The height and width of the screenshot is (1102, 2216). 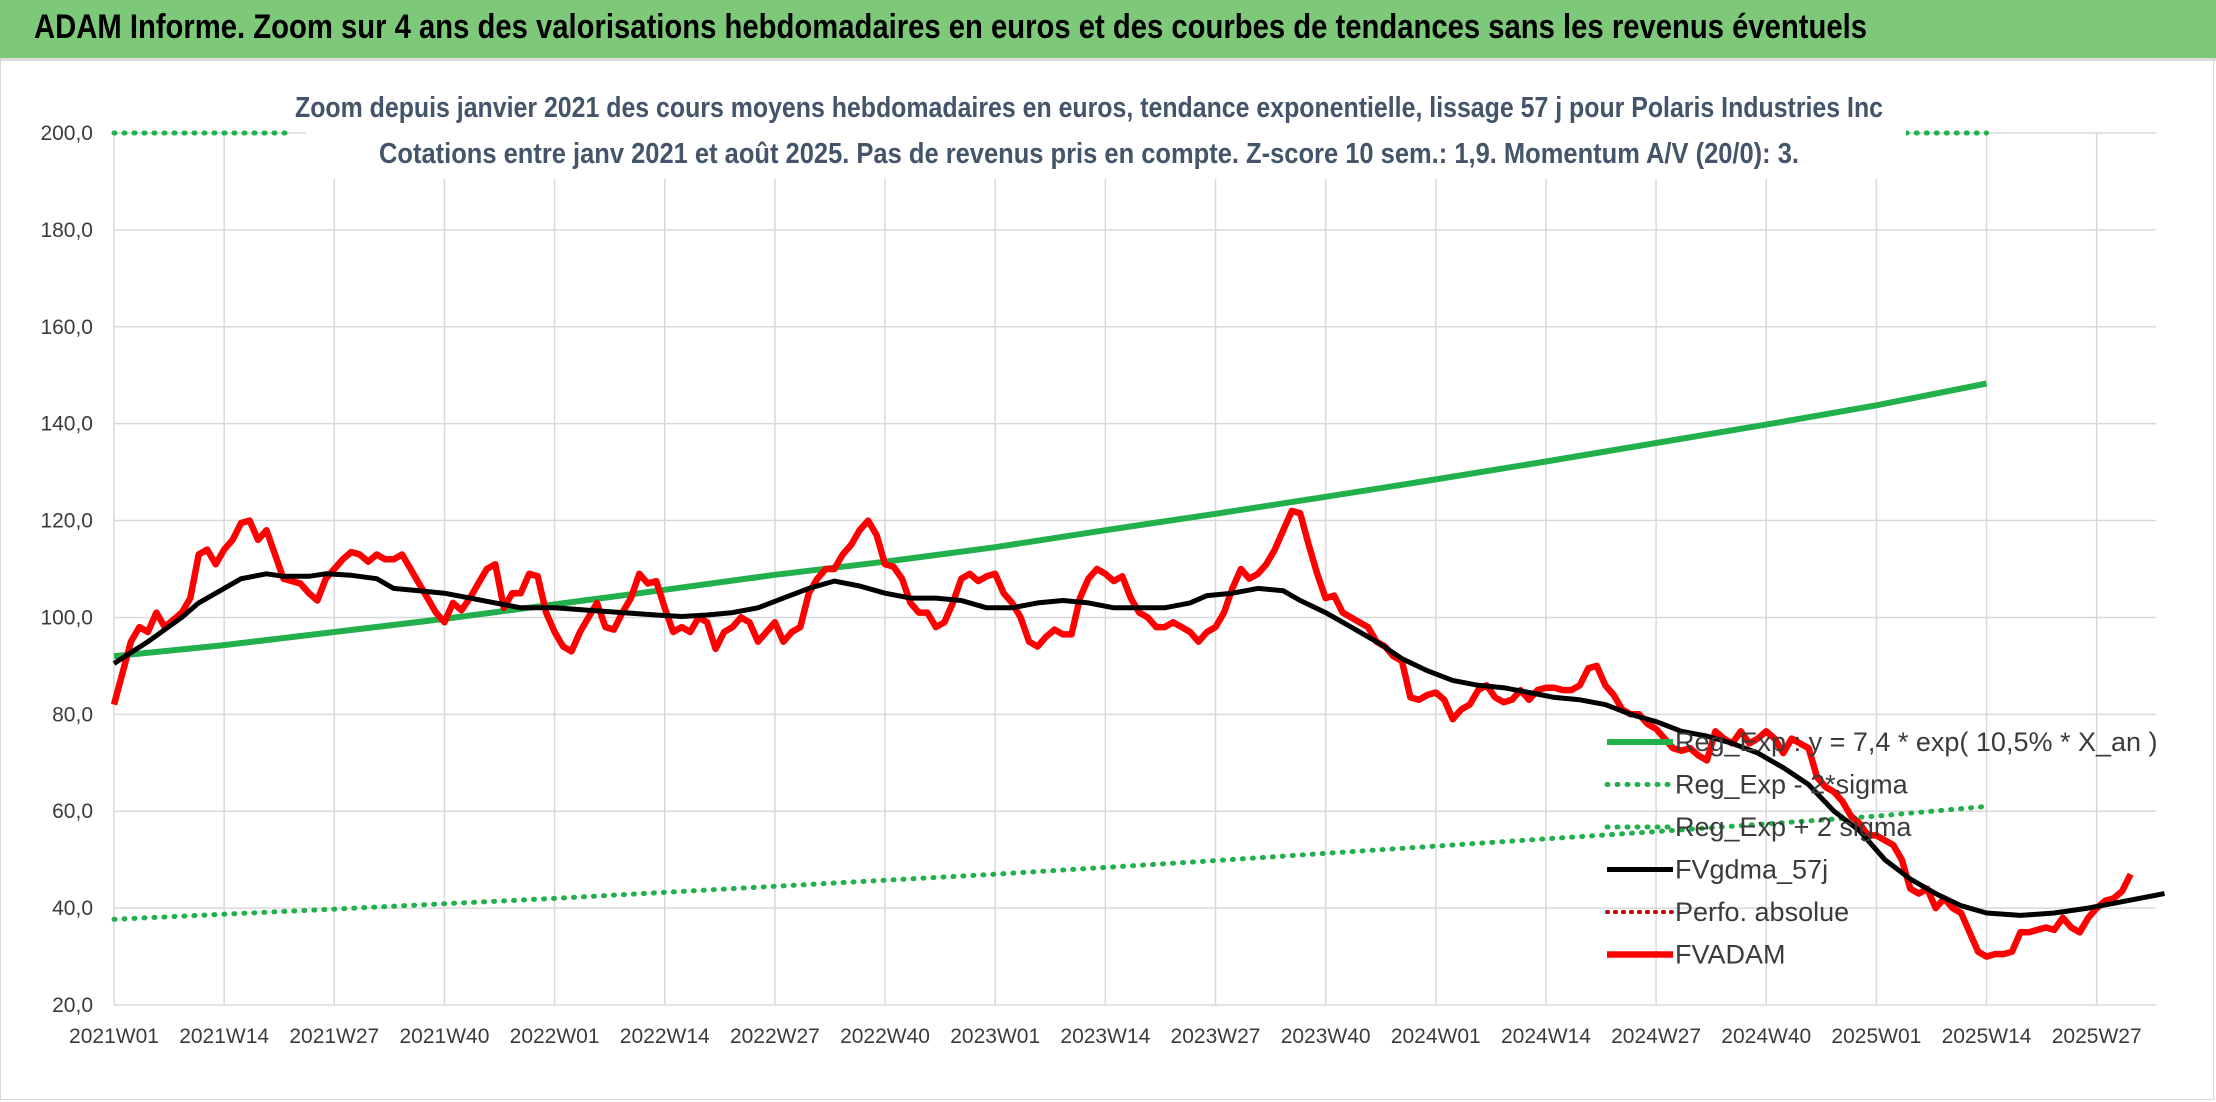 I want to click on subtitle-background, so click(x=1106, y=124).